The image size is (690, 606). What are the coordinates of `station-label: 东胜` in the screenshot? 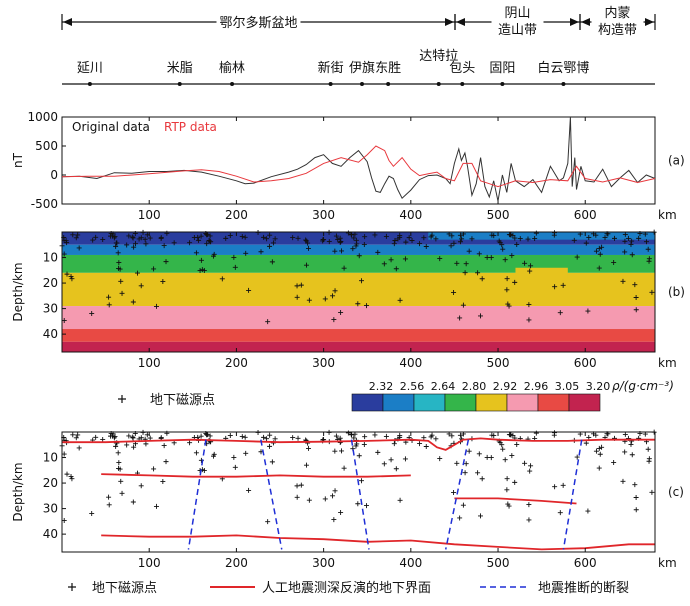 It's located at (388, 68).